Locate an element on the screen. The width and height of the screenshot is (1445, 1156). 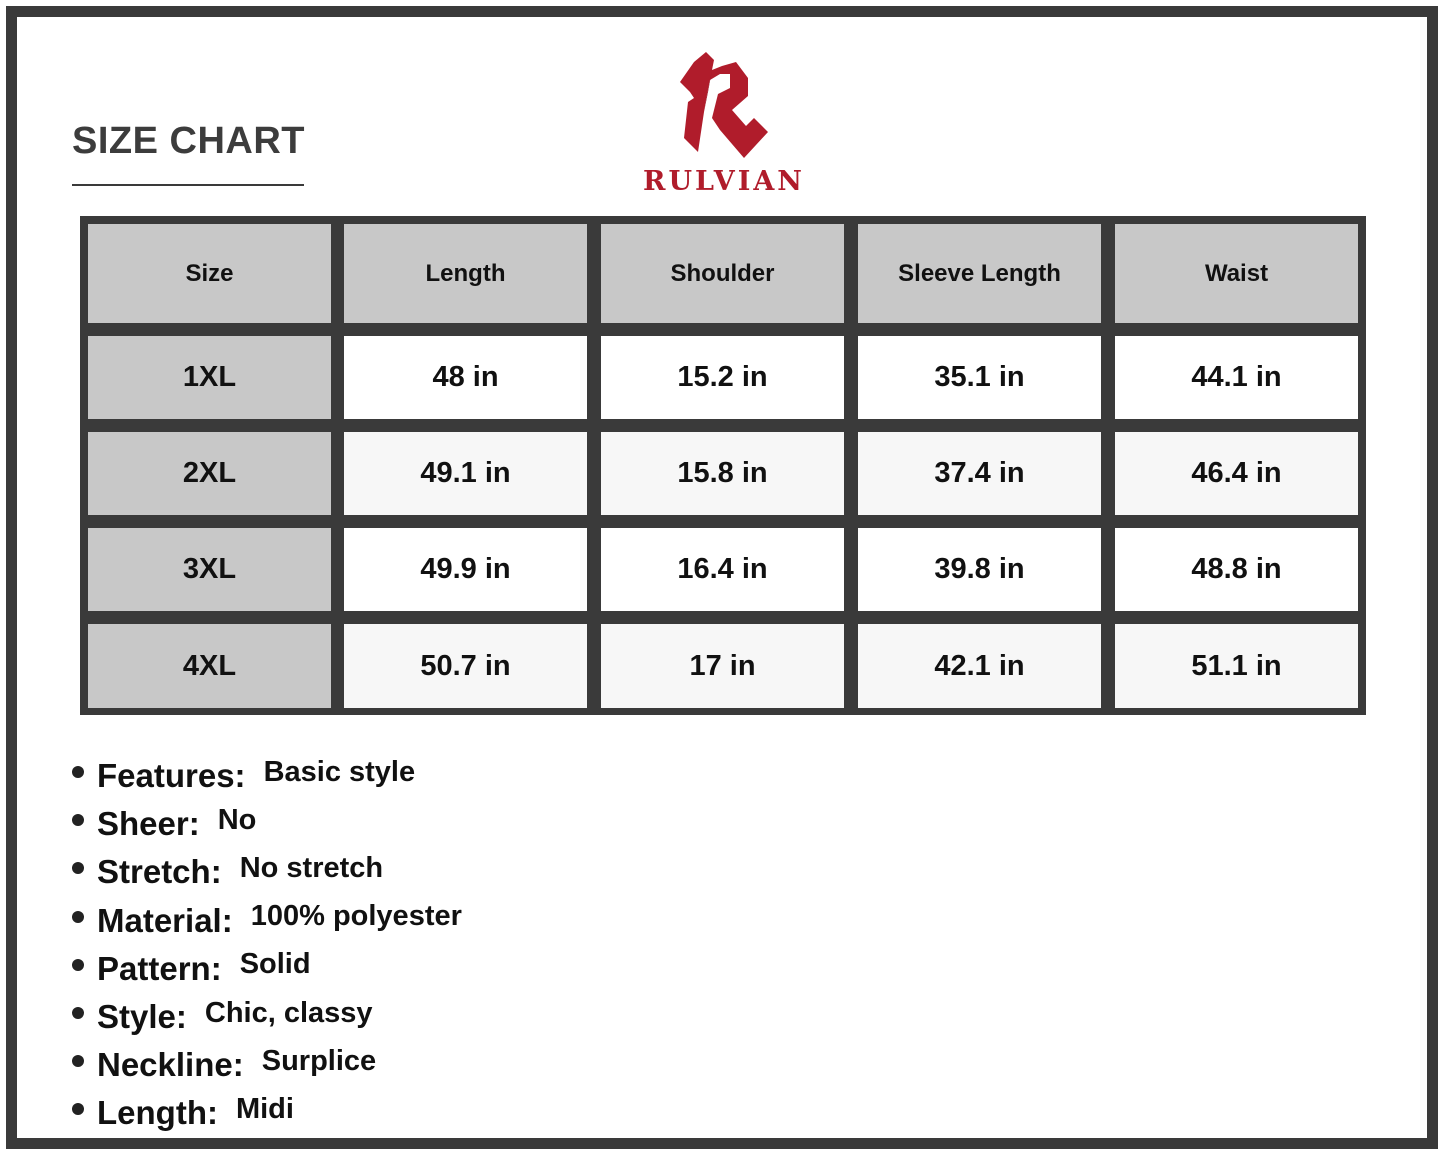
feature-item: Stretch: No stretch is located at coordinates (267, 872).